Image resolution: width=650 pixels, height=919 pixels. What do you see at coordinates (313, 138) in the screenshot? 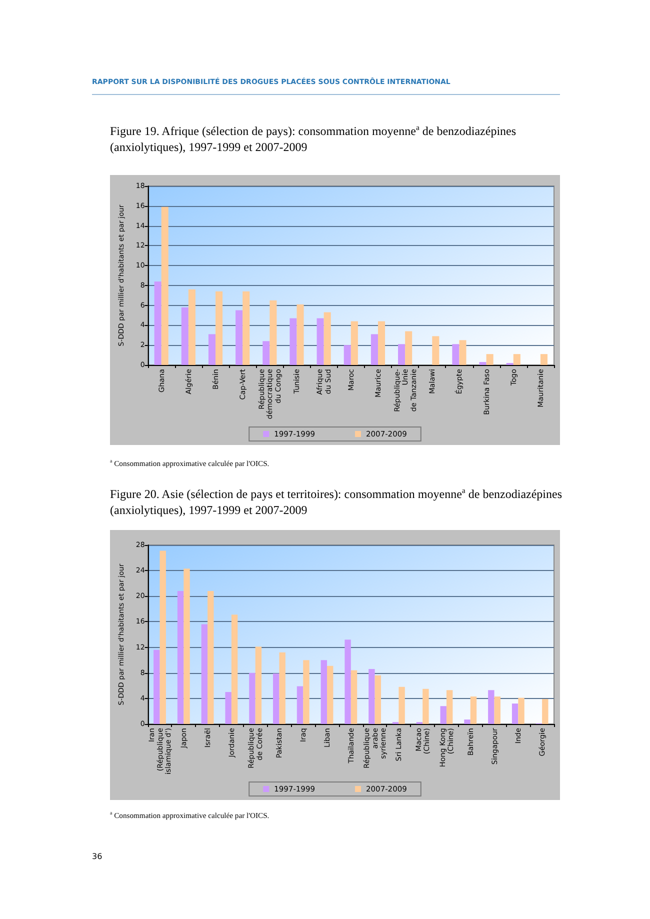
I see `chart-title: Figure 19. Afrique (sélection de pays): consommation moyenne$^{a}$ de benzodiazépines (anxiolytiques), 1997-1999 et 2007-2009` at bounding box center [313, 138].